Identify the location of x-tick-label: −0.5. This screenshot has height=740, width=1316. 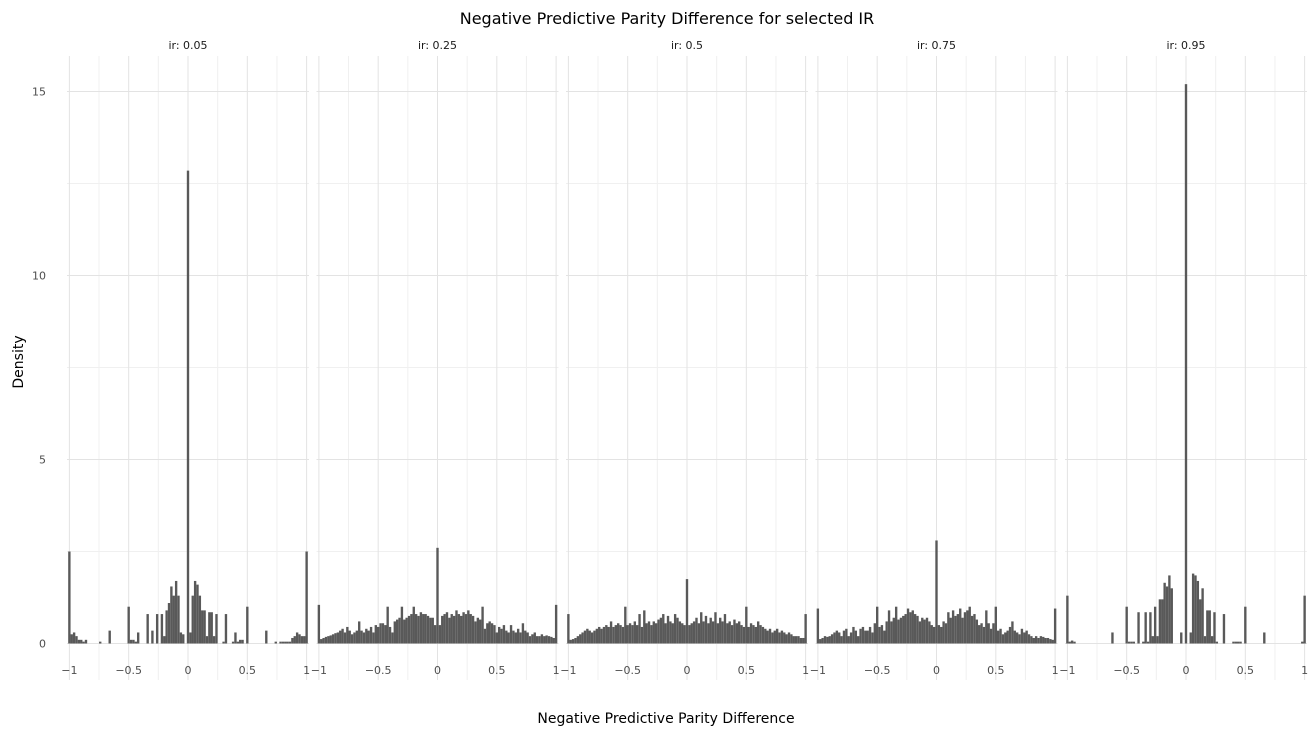
(1126, 670).